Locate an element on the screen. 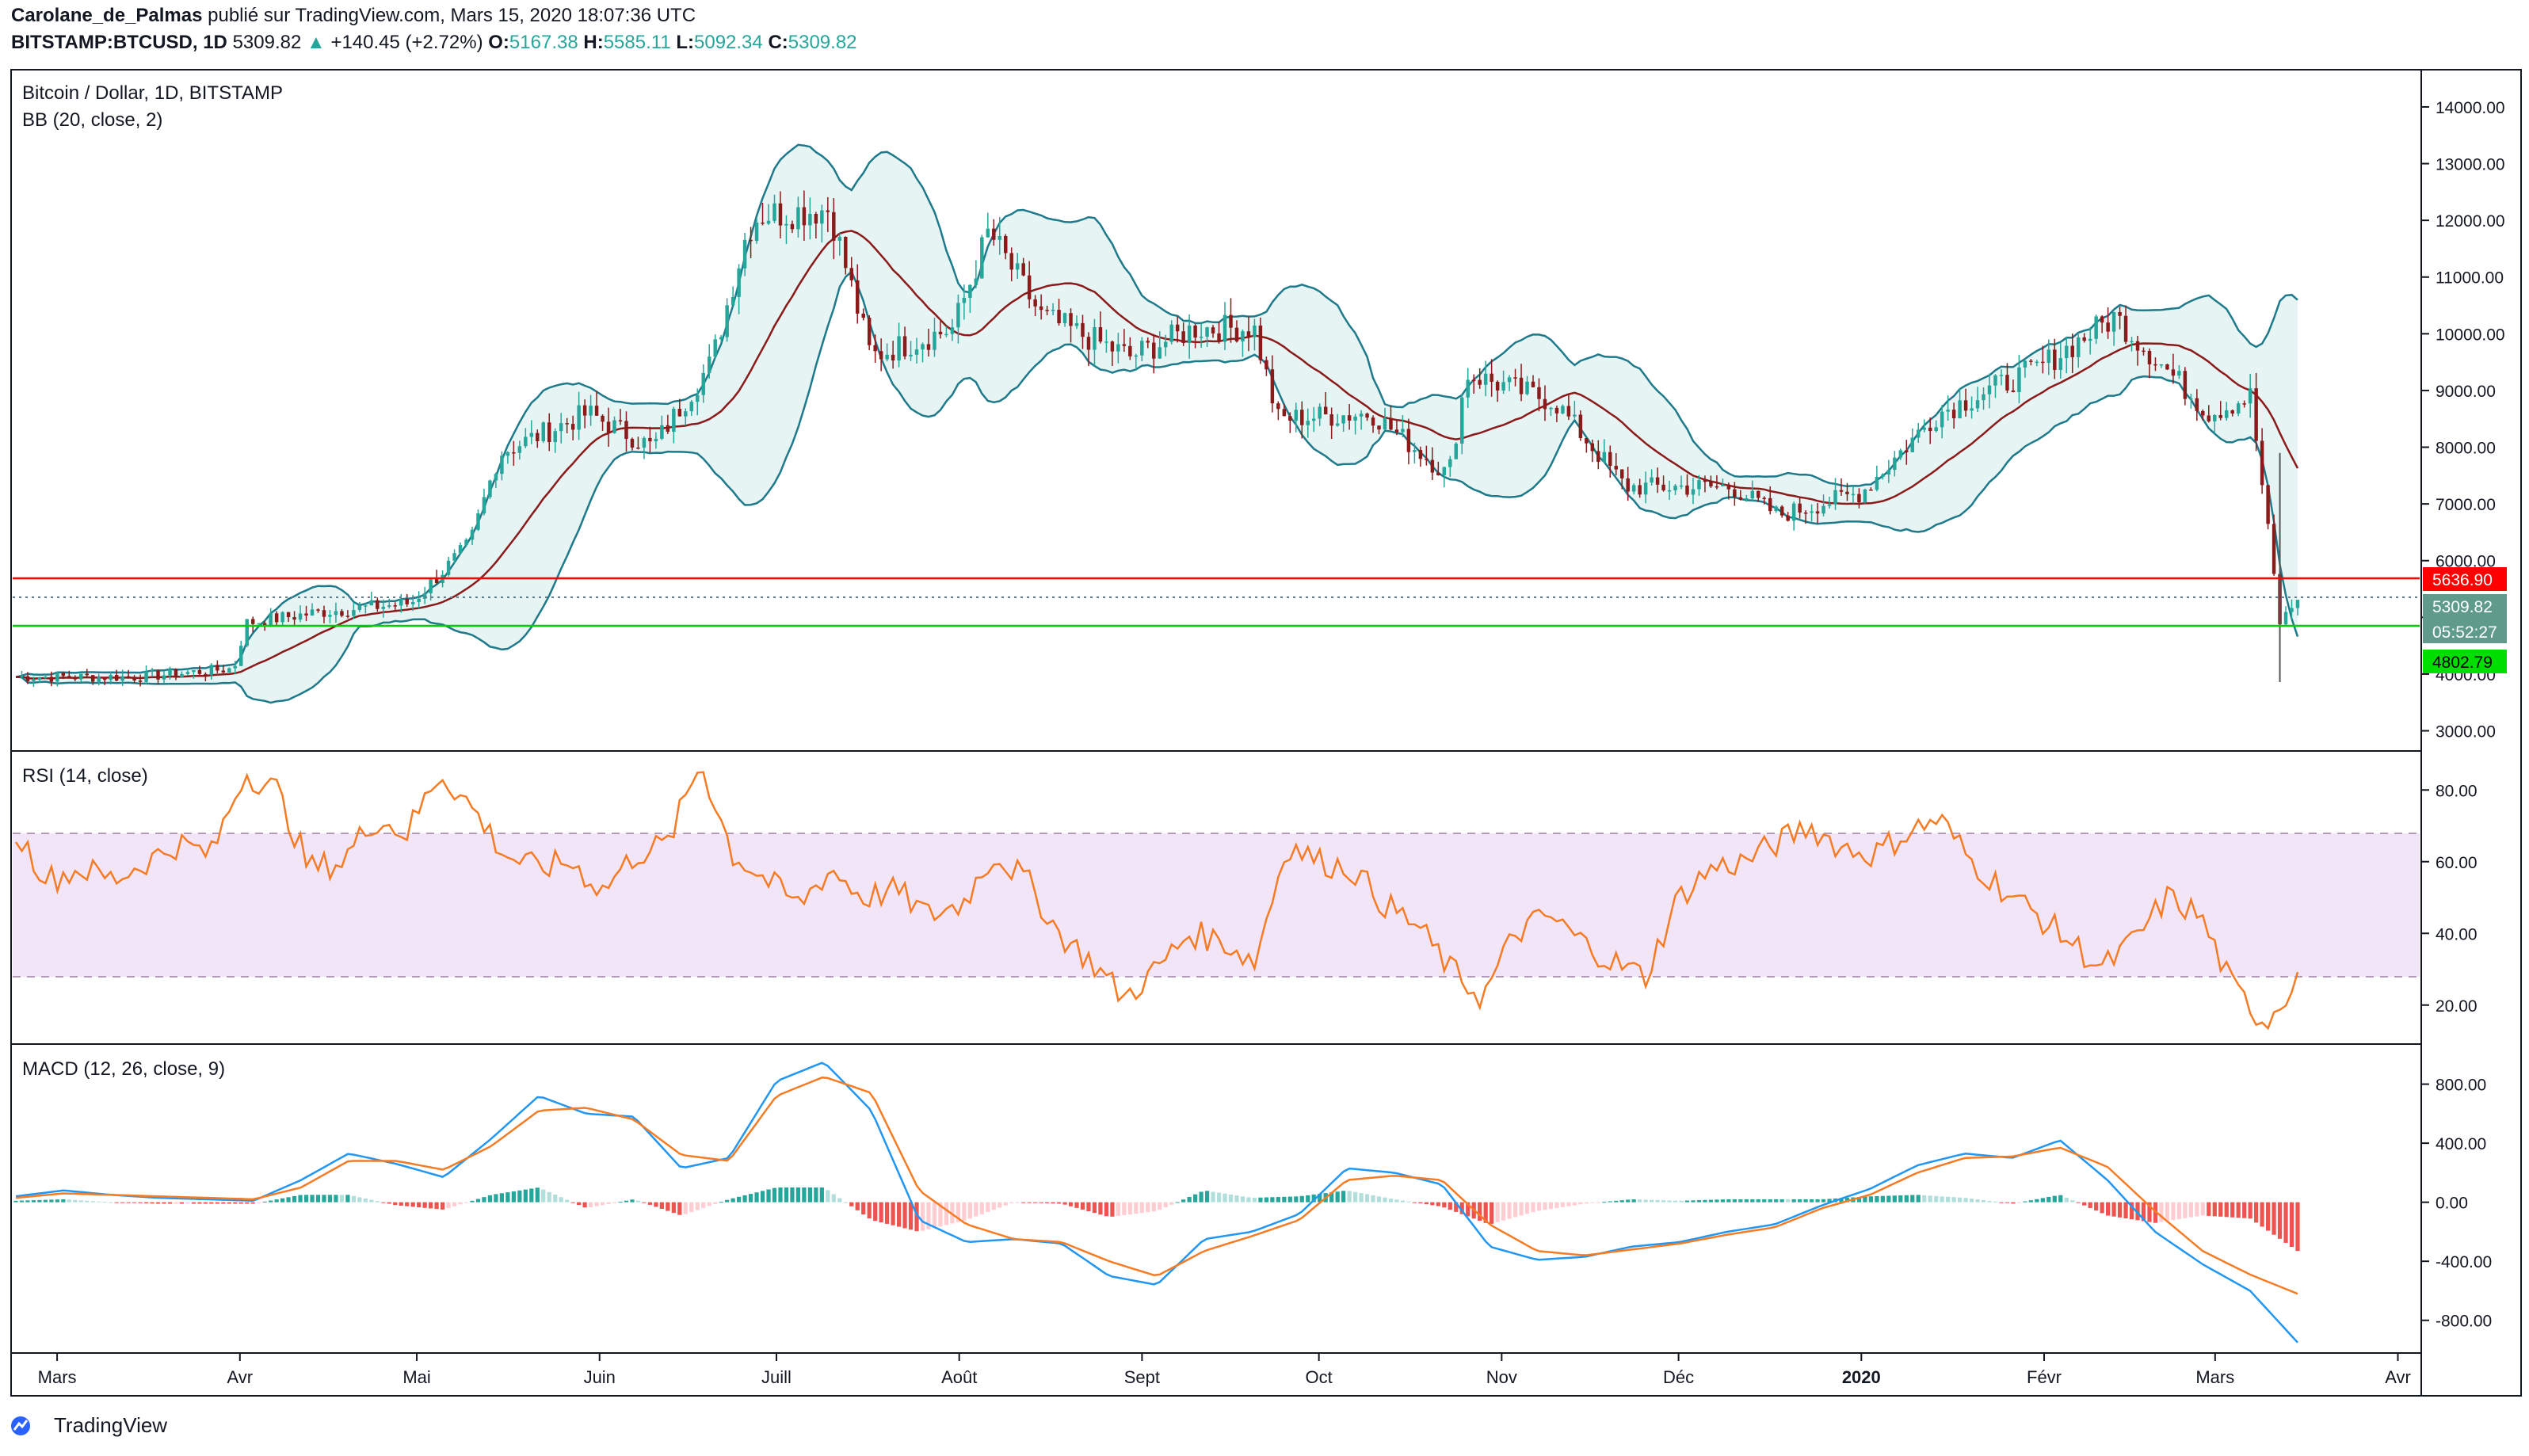 The image size is (2529, 1456). author-name: Carolane_de_Palmas is located at coordinates (107, 15).